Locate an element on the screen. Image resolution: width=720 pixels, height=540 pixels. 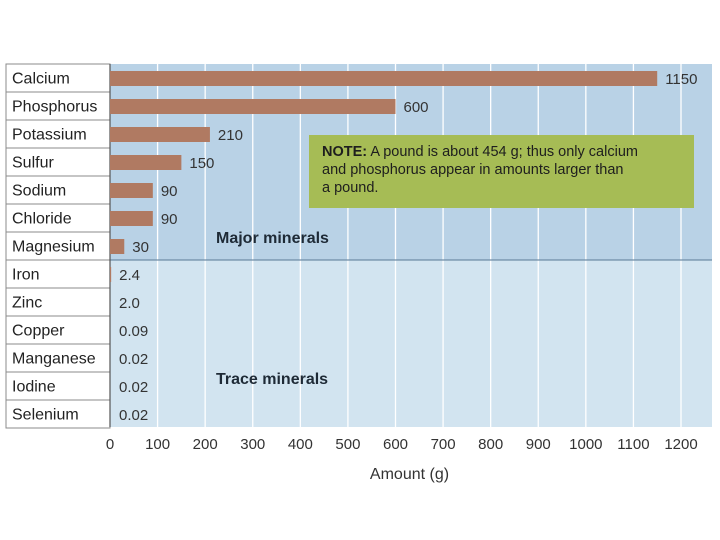
value-label-sodium: 90 is located at coordinates (169, 191).